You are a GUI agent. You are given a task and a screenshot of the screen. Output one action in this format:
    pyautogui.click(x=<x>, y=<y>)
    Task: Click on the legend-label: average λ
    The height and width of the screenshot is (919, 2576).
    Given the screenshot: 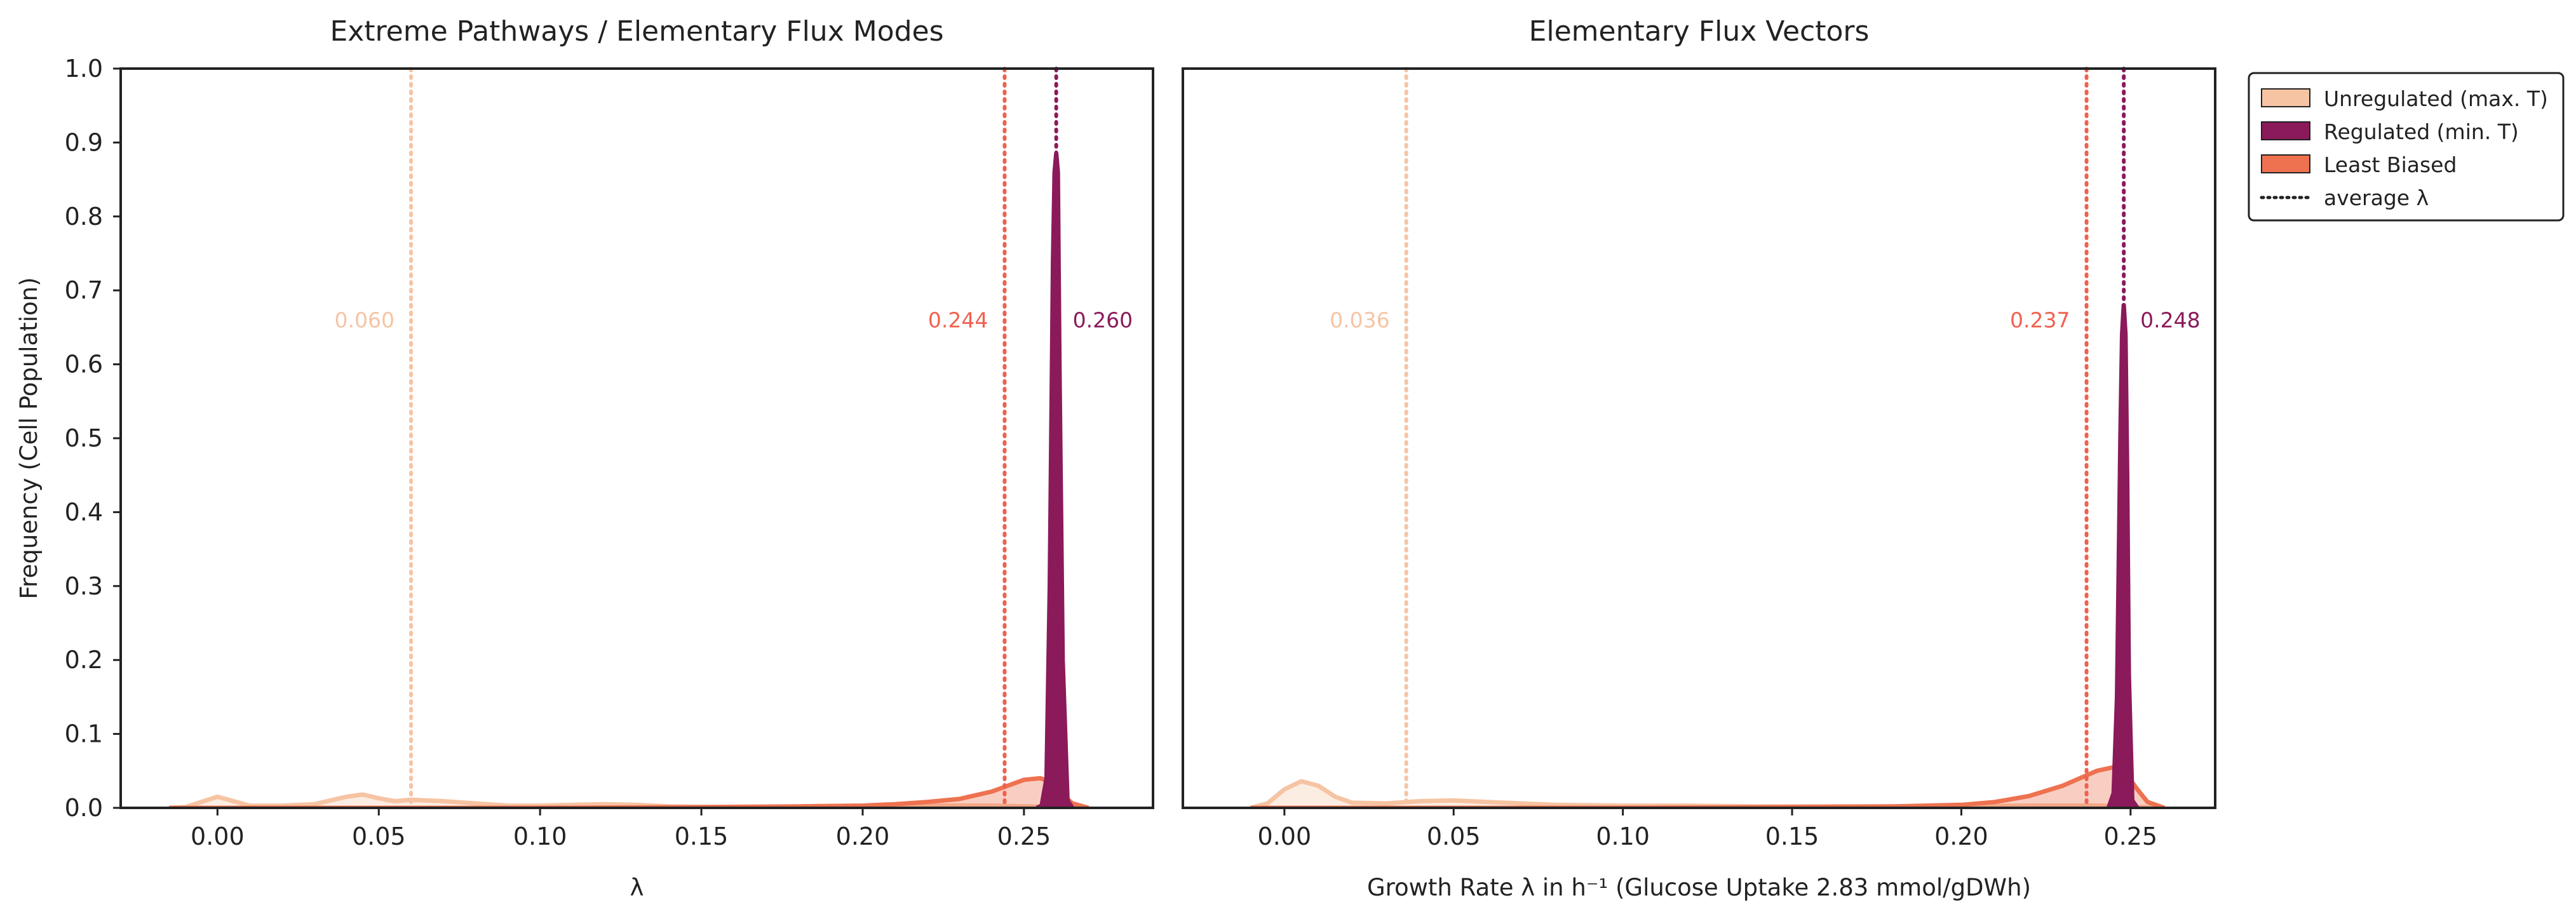 What is the action you would take?
    pyautogui.click(x=2376, y=197)
    